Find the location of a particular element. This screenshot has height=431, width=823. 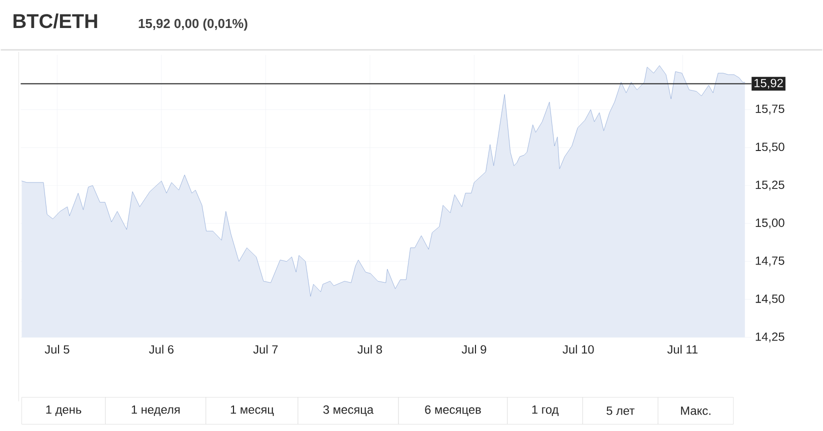

text: 1 день is located at coordinates (64, 410).